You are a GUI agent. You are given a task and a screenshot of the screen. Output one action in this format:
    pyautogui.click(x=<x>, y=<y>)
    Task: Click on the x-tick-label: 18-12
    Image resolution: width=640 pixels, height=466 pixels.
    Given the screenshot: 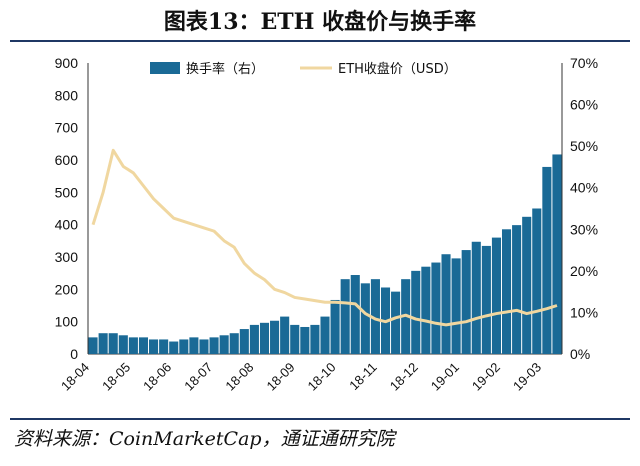 What is the action you would take?
    pyautogui.click(x=404, y=377)
    